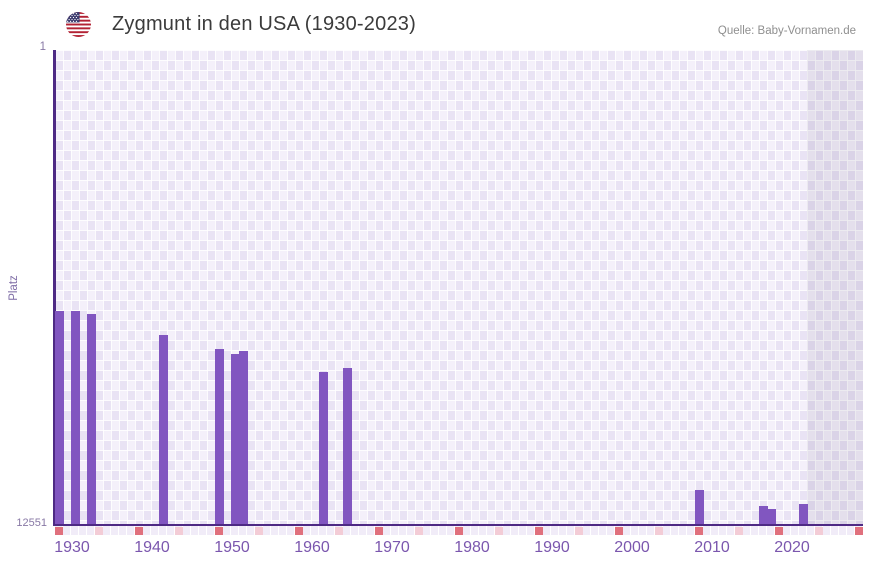 Image resolution: width=873 pixels, height=567 pixels. I want to click on bar-2023, so click(803, 513).